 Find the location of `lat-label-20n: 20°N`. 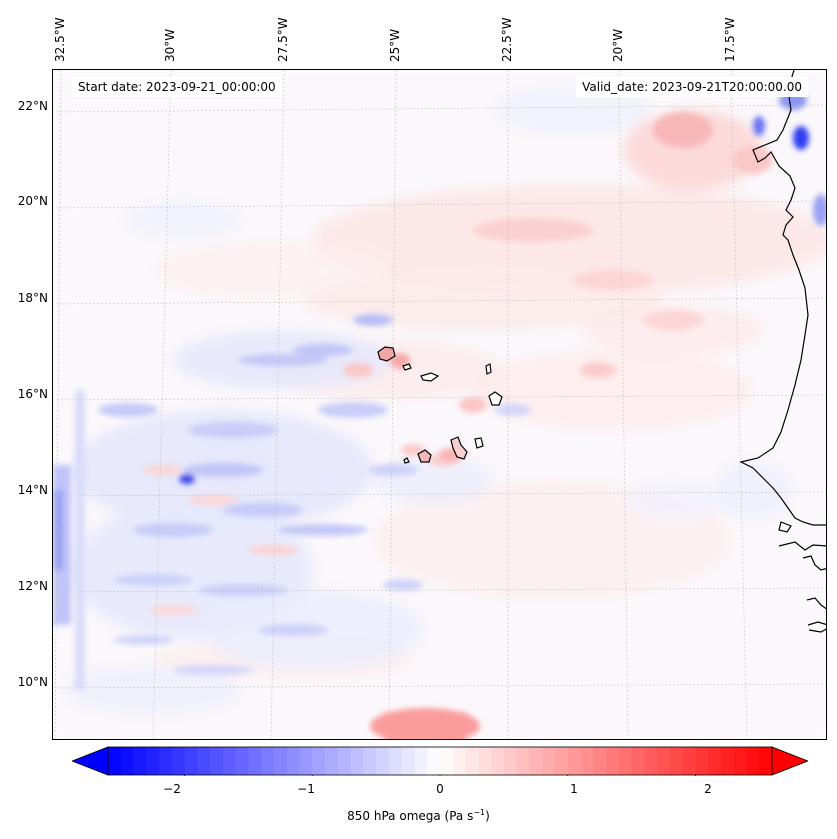

lat-label-20n: 20°N is located at coordinates (32, 201).